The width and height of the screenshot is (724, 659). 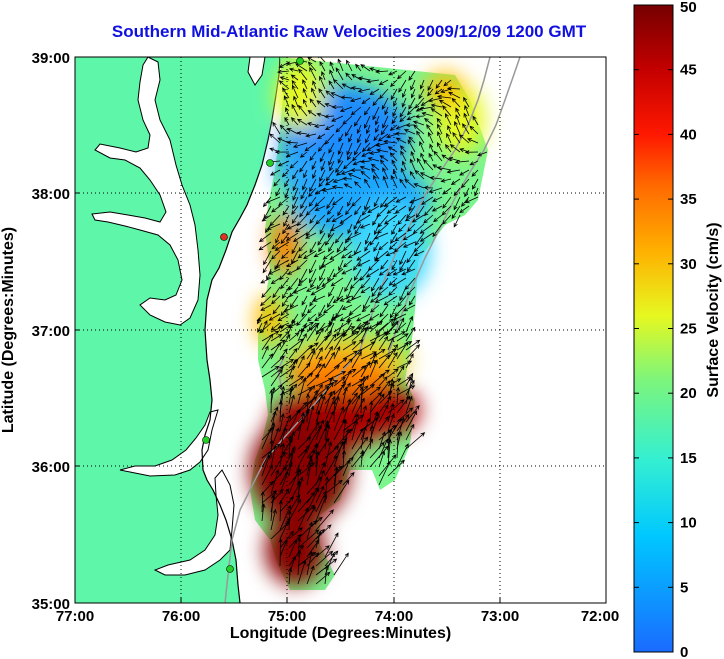 What do you see at coordinates (688, 8) in the screenshot?
I see `colorbar-tick-label: 50` at bounding box center [688, 8].